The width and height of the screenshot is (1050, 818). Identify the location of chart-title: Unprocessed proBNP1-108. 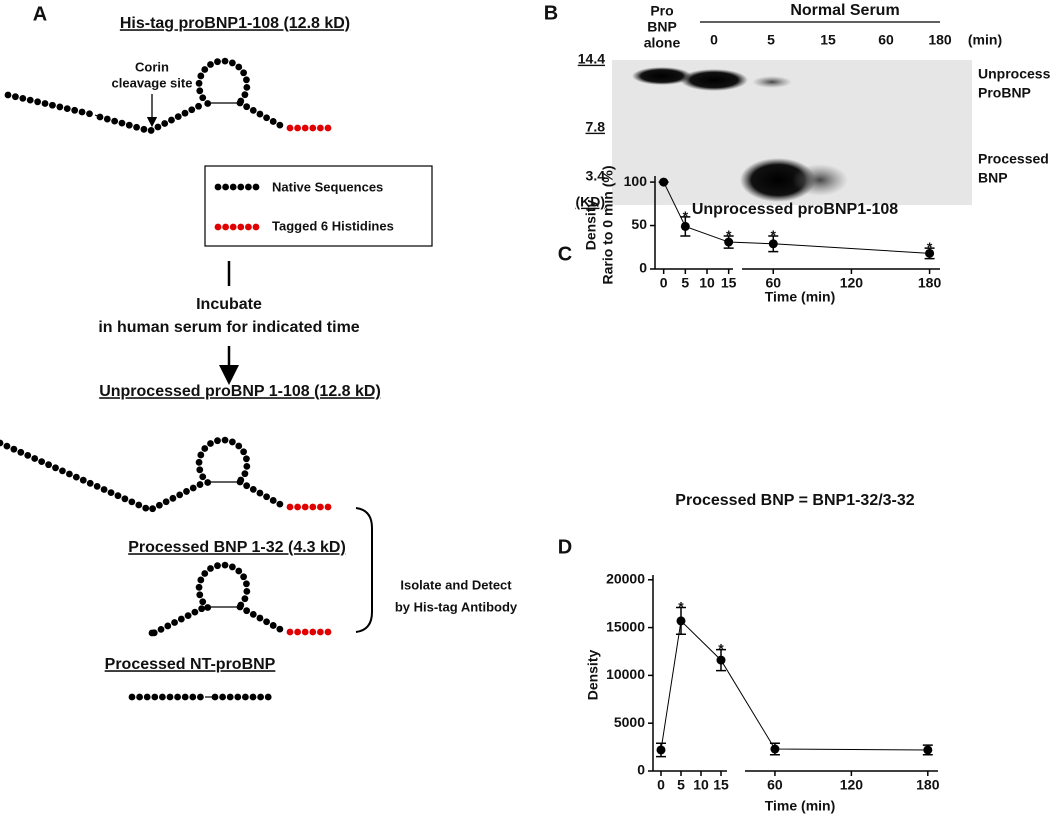
(795, 209).